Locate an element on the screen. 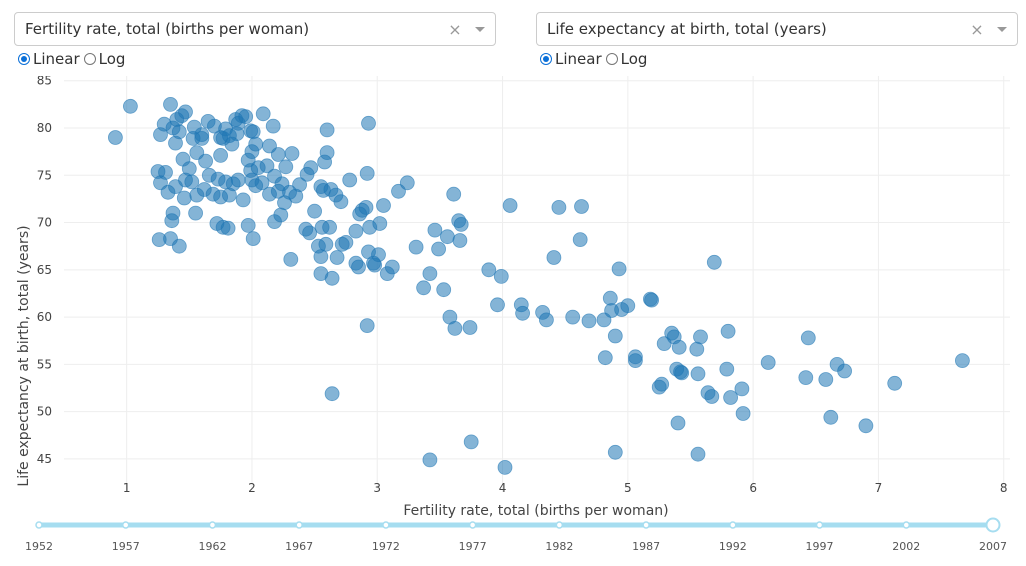  x-scale-linear-radio: Linear is located at coordinates (49, 59).